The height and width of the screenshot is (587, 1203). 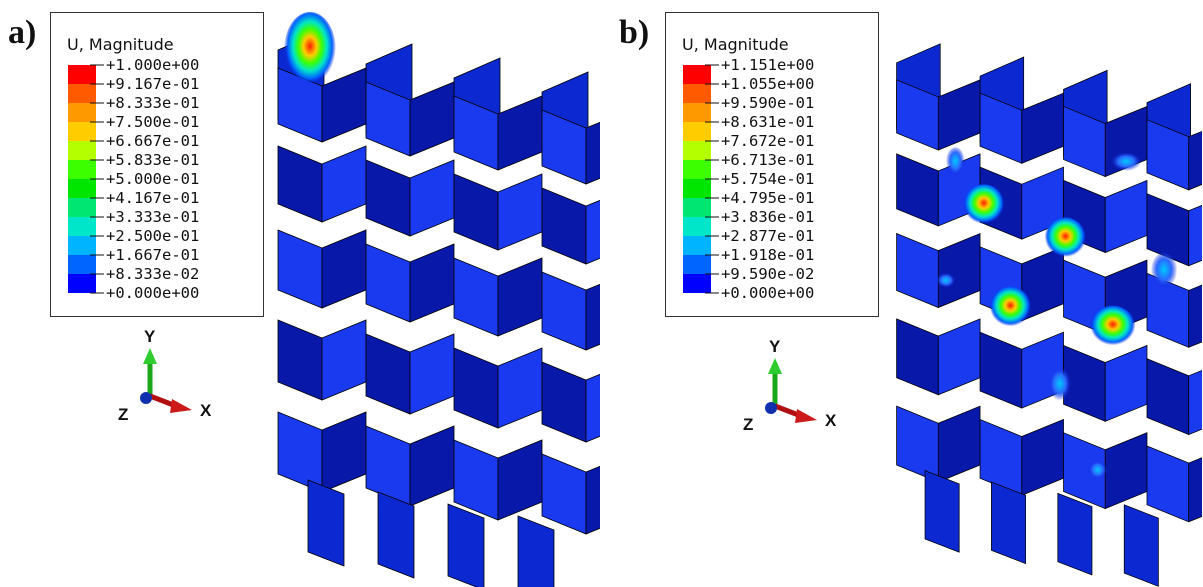 What do you see at coordinates (152, 84) in the screenshot?
I see `legend-value: +9.167e-01` at bounding box center [152, 84].